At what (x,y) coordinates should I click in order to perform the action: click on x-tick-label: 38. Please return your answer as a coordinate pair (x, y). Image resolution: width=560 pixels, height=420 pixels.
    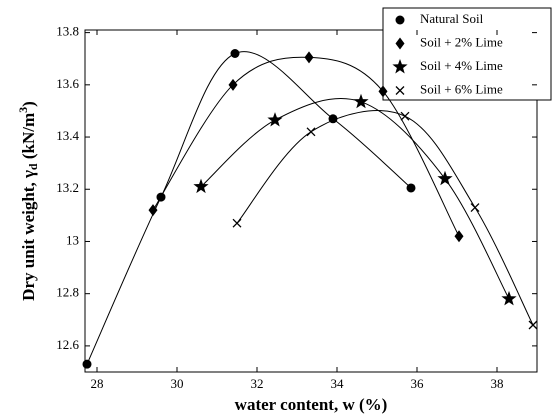
    Looking at the image, I should click on (497, 383).